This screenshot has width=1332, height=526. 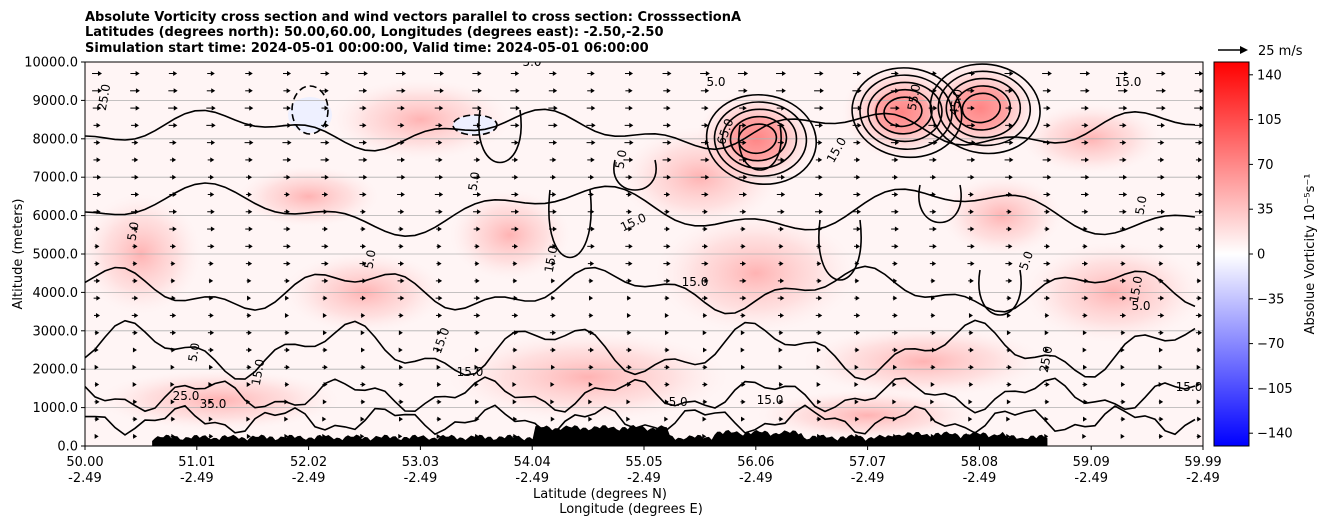 I want to click on contour-ring, so click(x=982, y=108).